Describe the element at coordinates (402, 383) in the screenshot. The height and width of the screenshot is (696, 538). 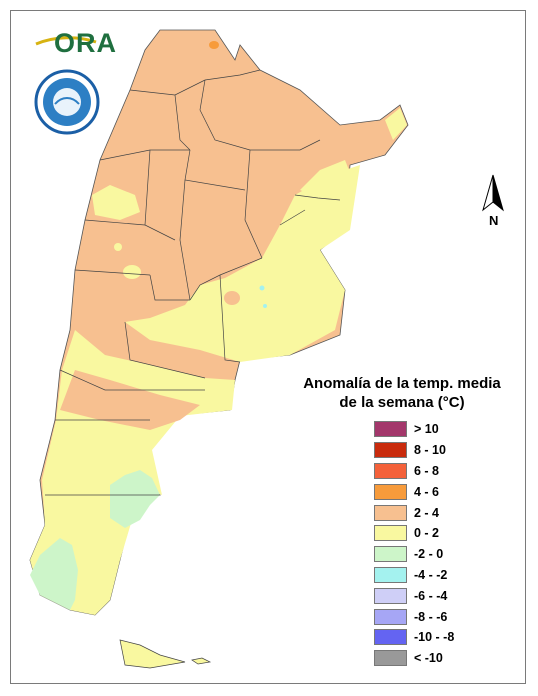
I see `legend-title-line-1: Anomalía de la temp. media` at that location.